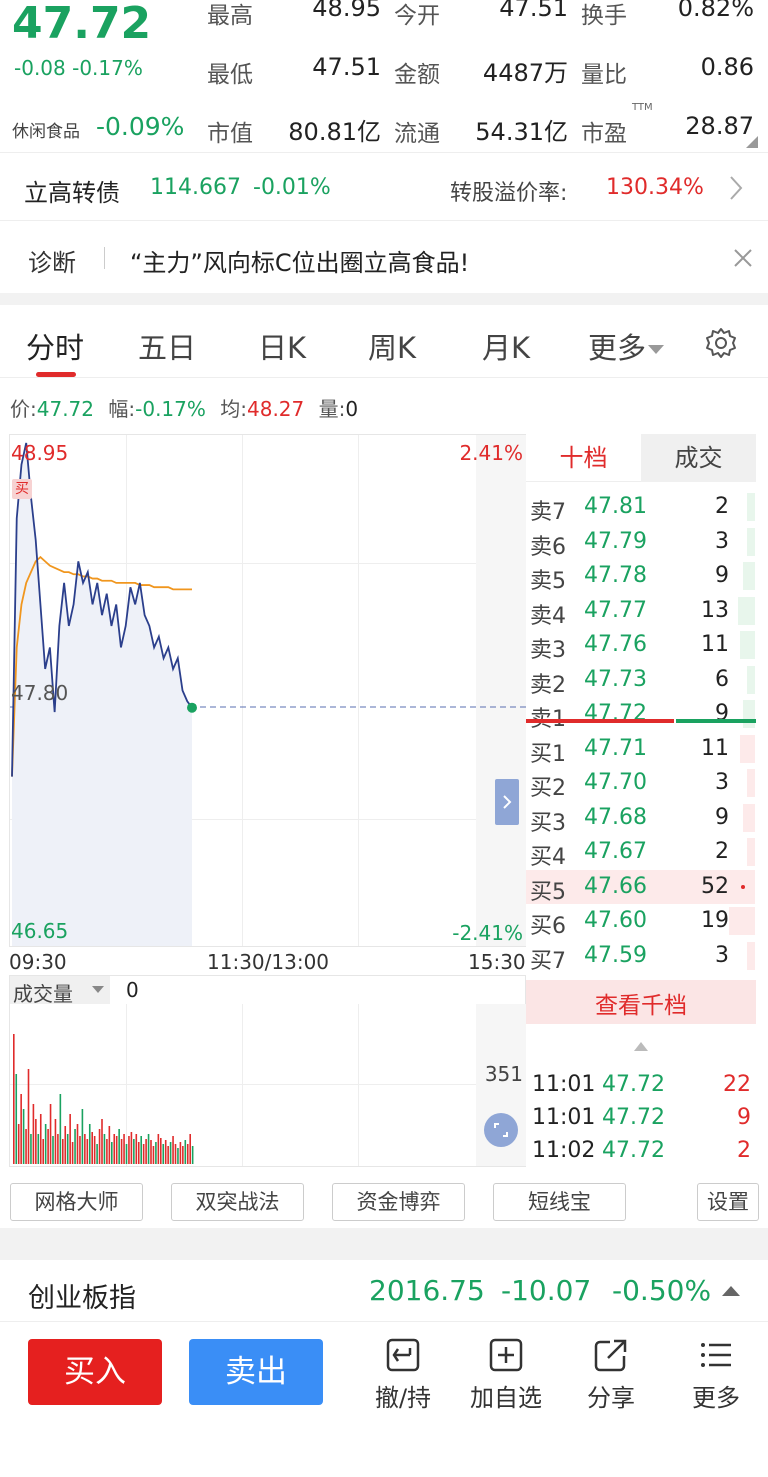 The width and height of the screenshot is (768, 1477). What do you see at coordinates (398, 1202) in the screenshot?
I see `capital-game-button: 资金博弈` at bounding box center [398, 1202].